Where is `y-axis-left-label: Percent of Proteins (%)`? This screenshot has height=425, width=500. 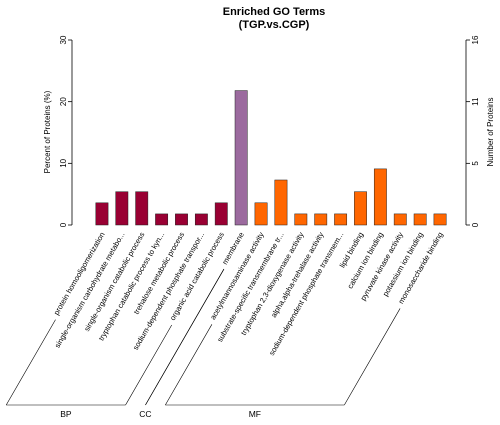 y-axis-left-label: Percent of Proteins (%) is located at coordinates (47, 131).